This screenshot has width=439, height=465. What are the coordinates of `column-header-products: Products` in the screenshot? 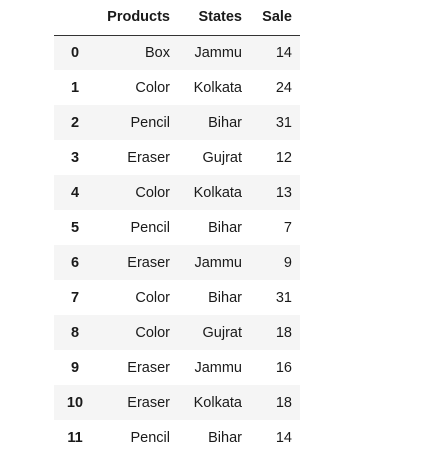 It's located at (137, 18).